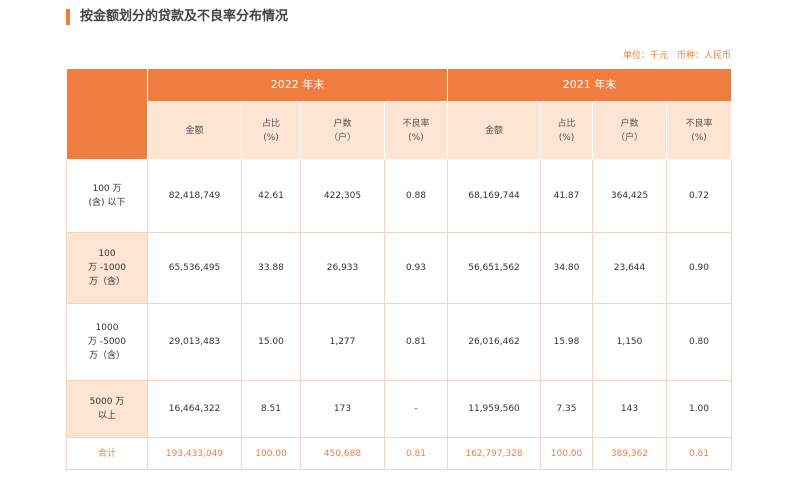 The image size is (800, 491). I want to click on cell: 364,425, so click(629, 196).